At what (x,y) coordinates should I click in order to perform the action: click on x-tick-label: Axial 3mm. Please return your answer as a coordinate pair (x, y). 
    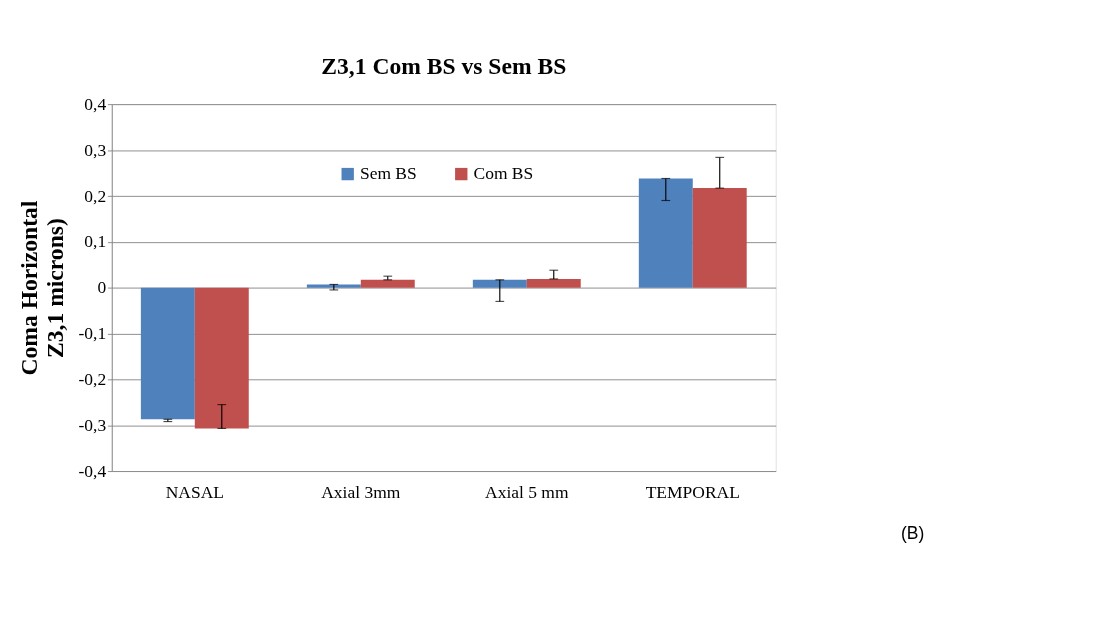
    Looking at the image, I should click on (361, 491).